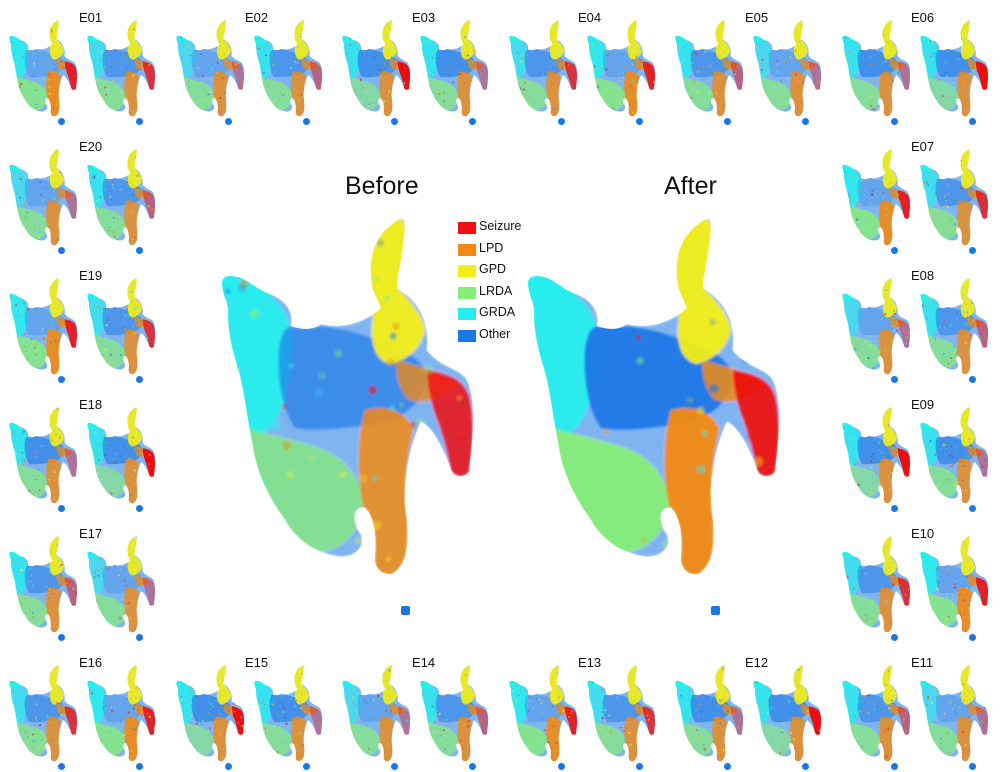  Describe the element at coordinates (923, 146) in the screenshot. I see `expert-label-e07: E07` at that location.